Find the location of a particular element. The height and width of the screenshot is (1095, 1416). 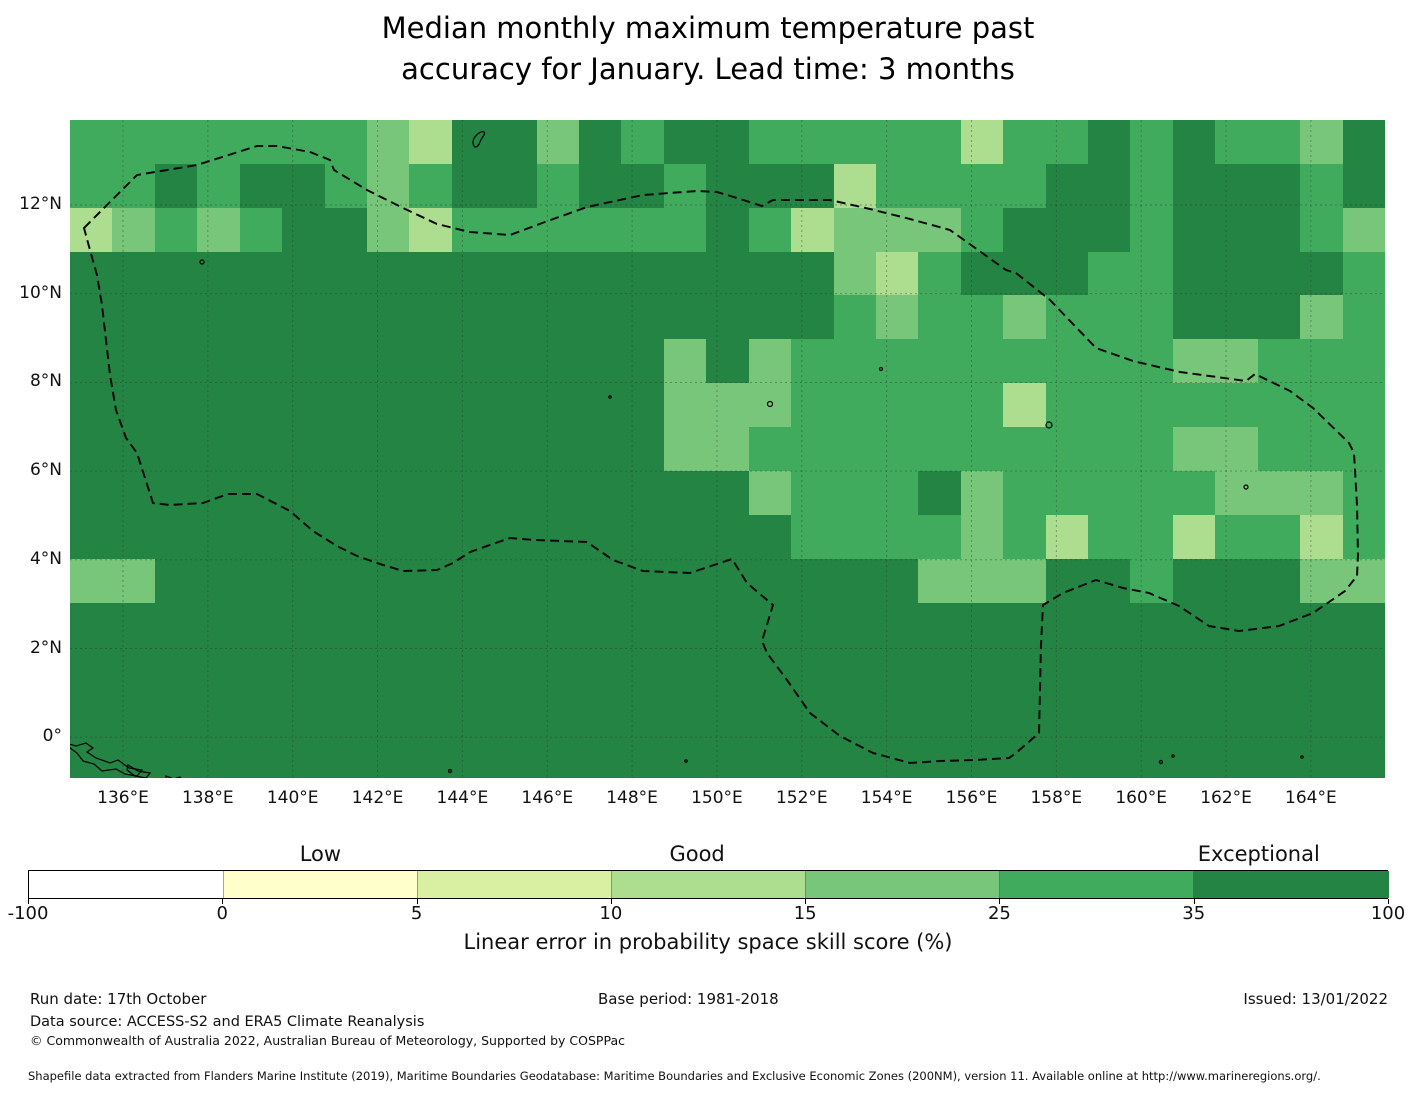

x-tick-label: 144°E is located at coordinates (462, 798).